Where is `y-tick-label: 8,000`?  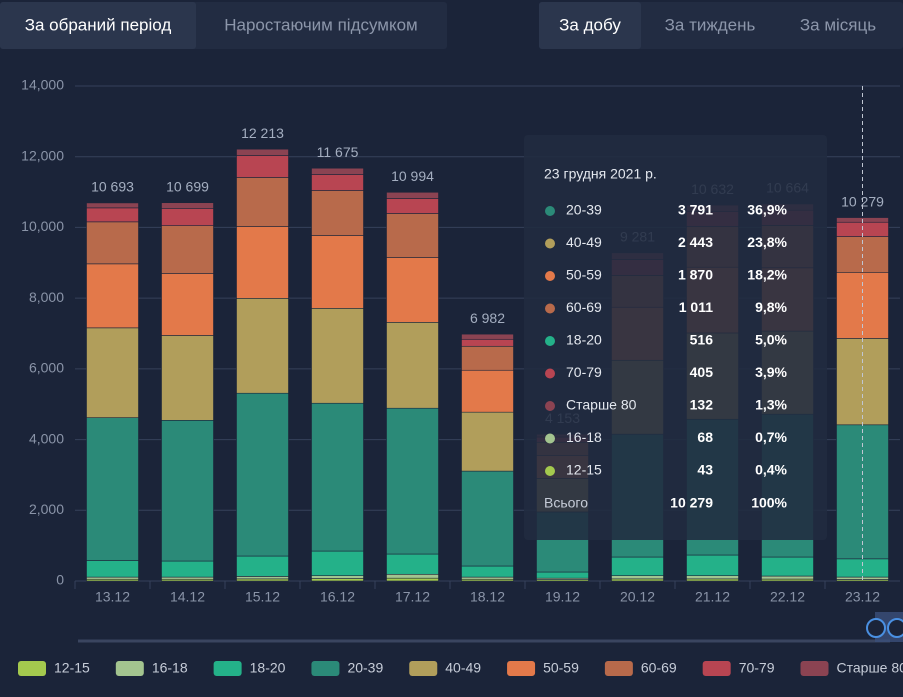
y-tick-label: 8,000 is located at coordinates (46, 297).